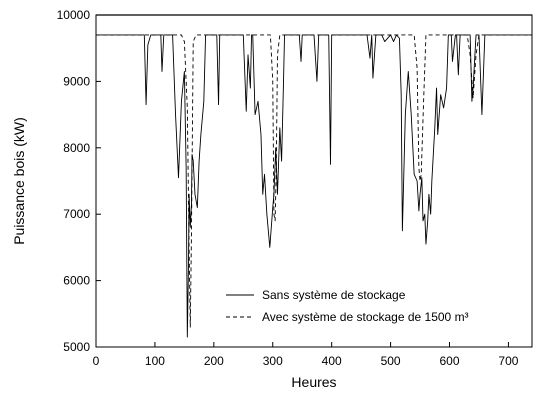  I want to click on x-tick-label: 100, so click(155, 361).